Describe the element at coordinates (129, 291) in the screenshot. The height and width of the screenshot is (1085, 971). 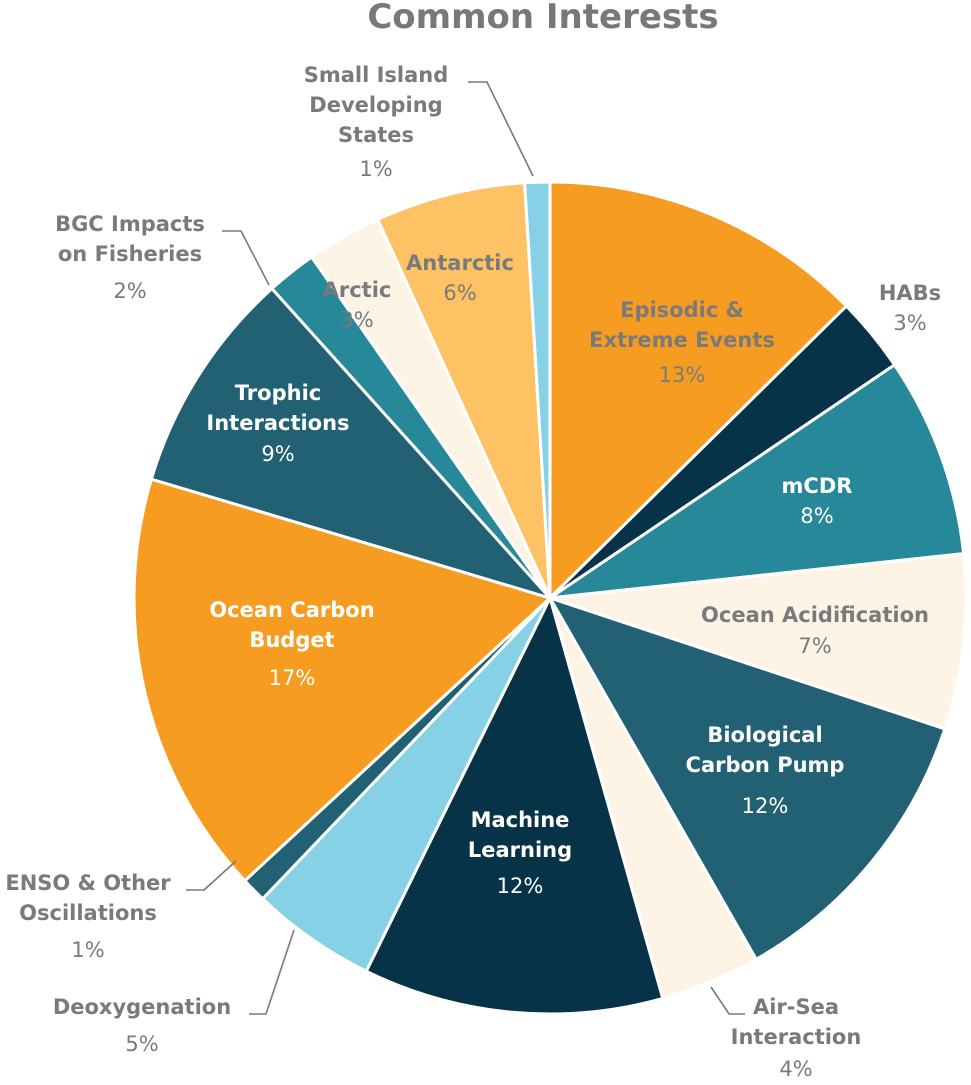
I see `slice-value-bgc-impacts-on-fisheries: 2%` at that location.